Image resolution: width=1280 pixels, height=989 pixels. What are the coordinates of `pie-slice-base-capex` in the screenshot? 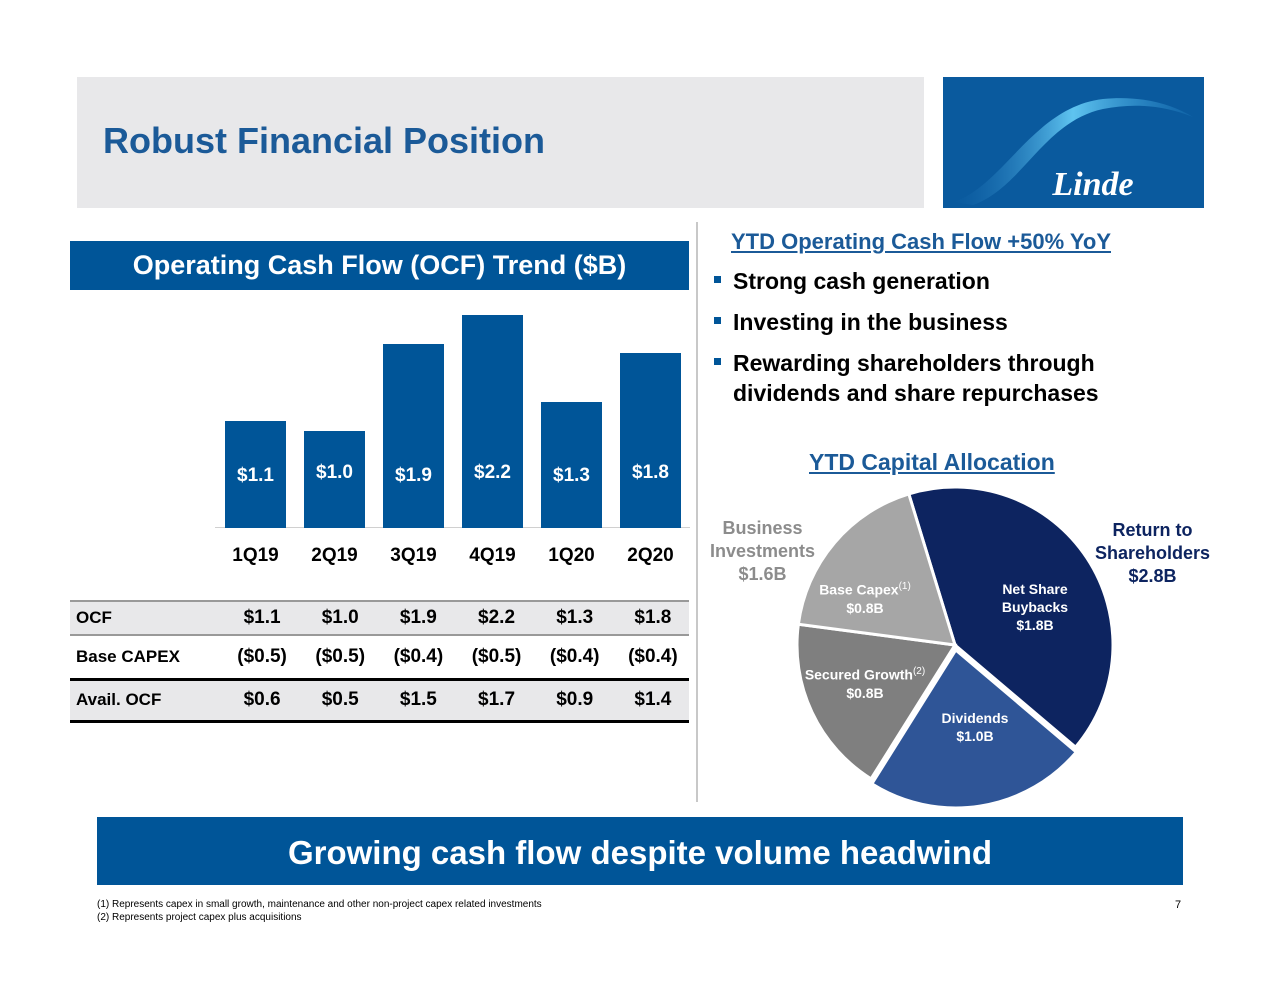 It's located at (877, 569).